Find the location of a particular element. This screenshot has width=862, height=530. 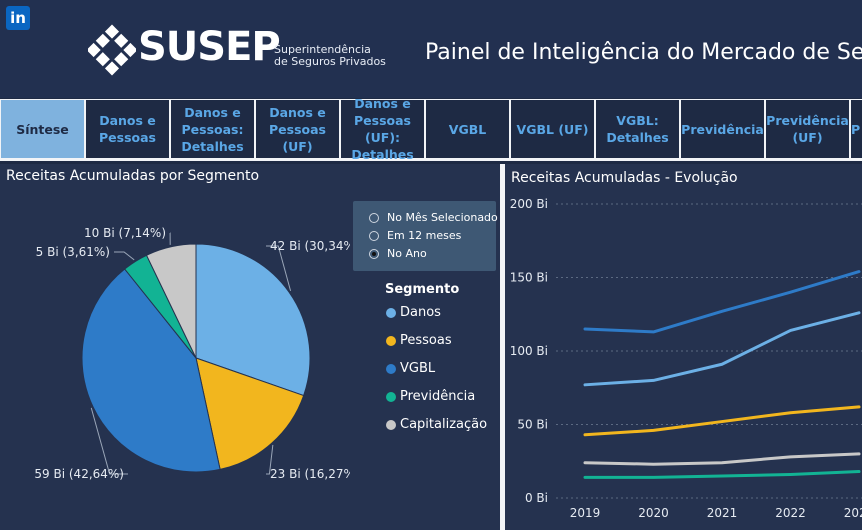

tab-danos-e-pessoas-detalhes: Danos e Pessoas: Detalhes is located at coordinates (212, 129).